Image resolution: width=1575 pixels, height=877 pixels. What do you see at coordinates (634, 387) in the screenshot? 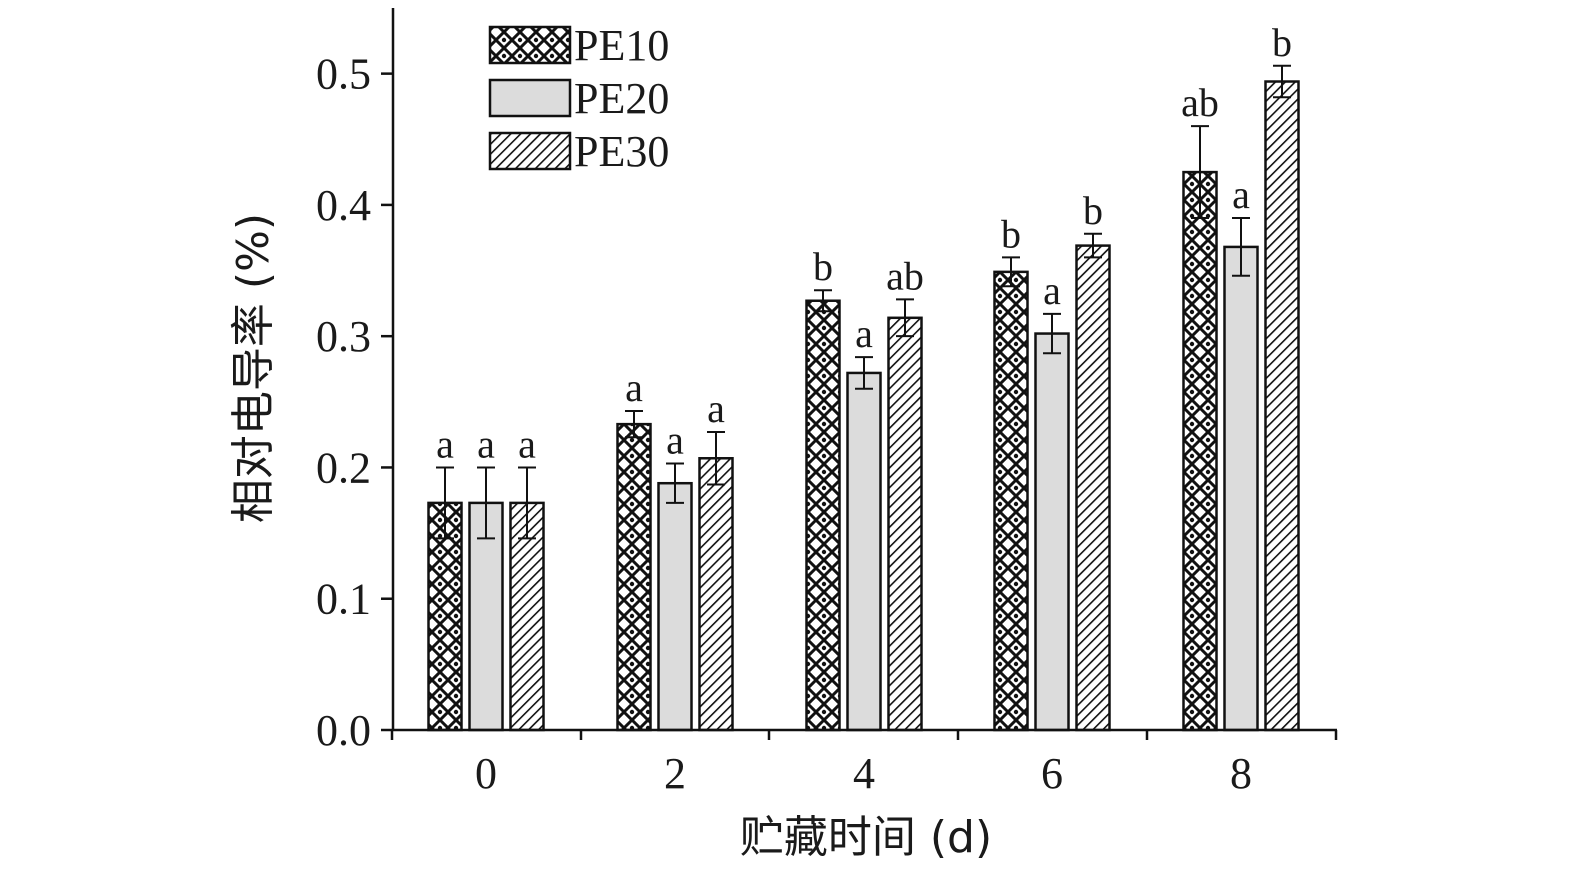
I see `significance-label-pe10-2: a` at bounding box center [634, 387].